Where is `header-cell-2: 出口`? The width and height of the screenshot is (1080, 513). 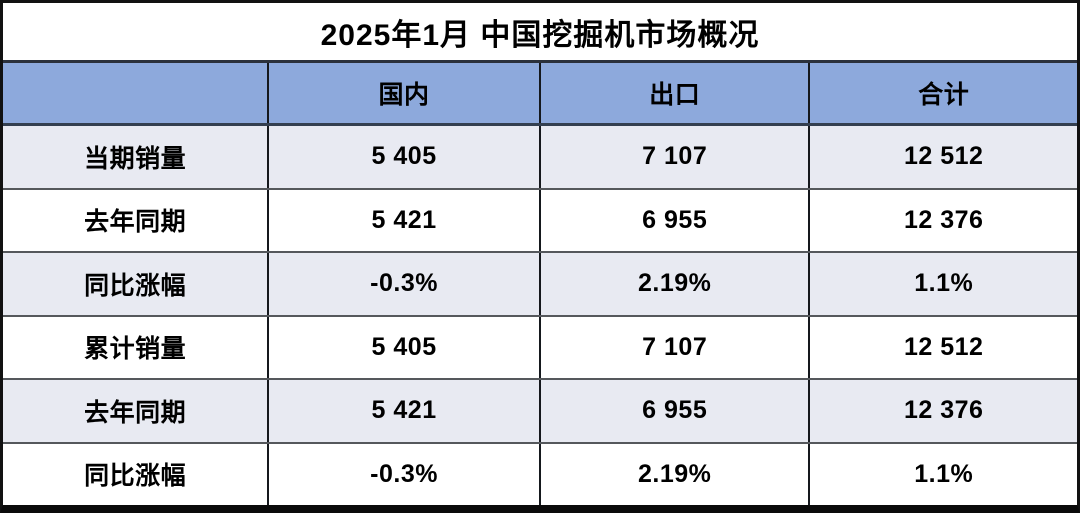
header-cell-2: 出口 is located at coordinates (673, 93).